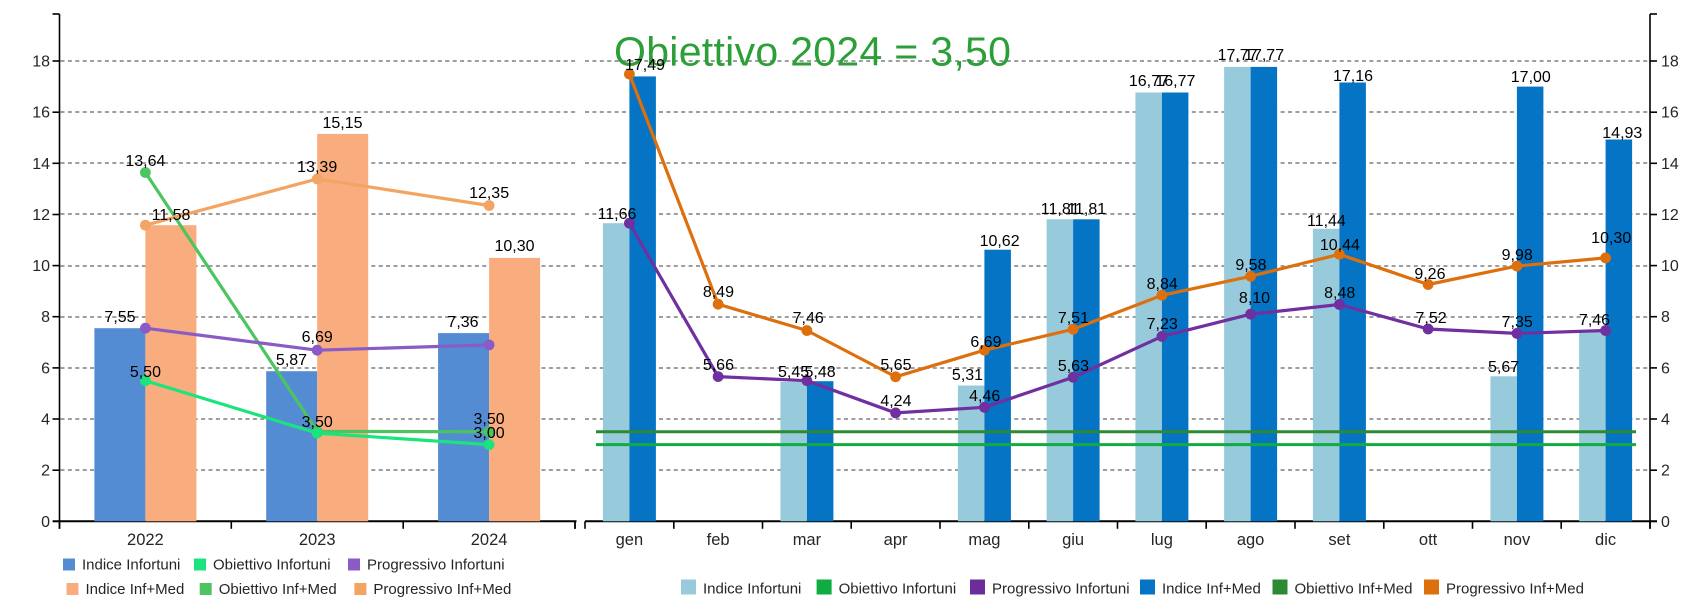  What do you see at coordinates (1250, 265) in the screenshot?
I see `svg-text: 9,58` at bounding box center [1250, 265].